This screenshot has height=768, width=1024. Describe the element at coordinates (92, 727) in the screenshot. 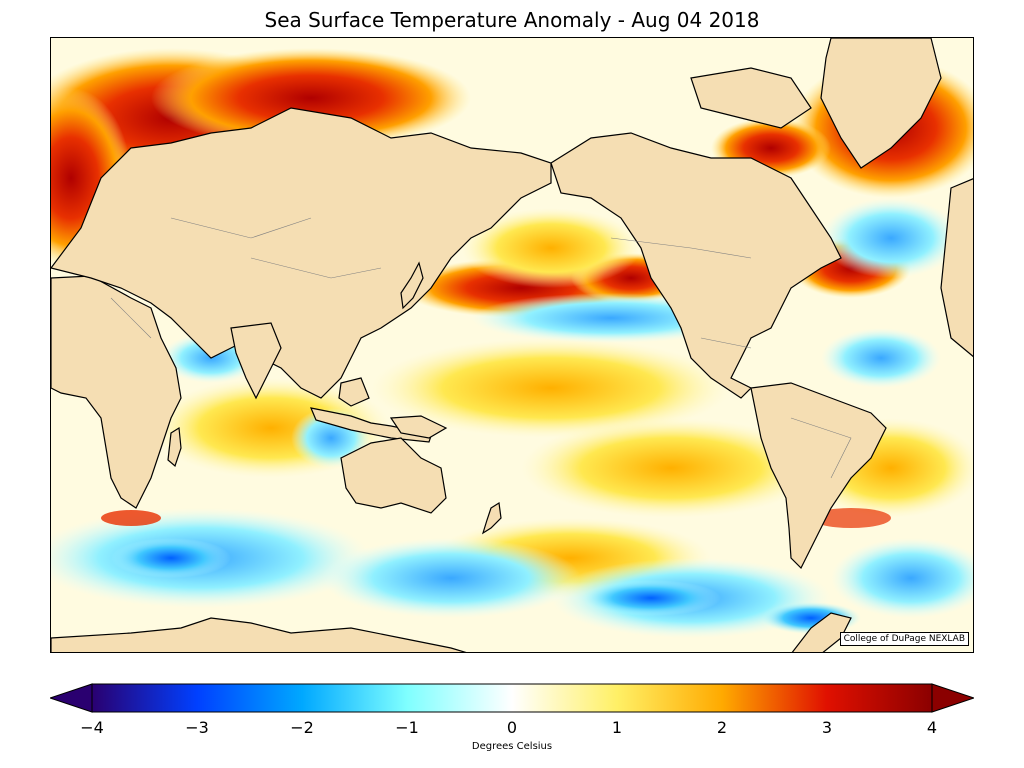

I see `colorbar-tick-label: −4` at that location.